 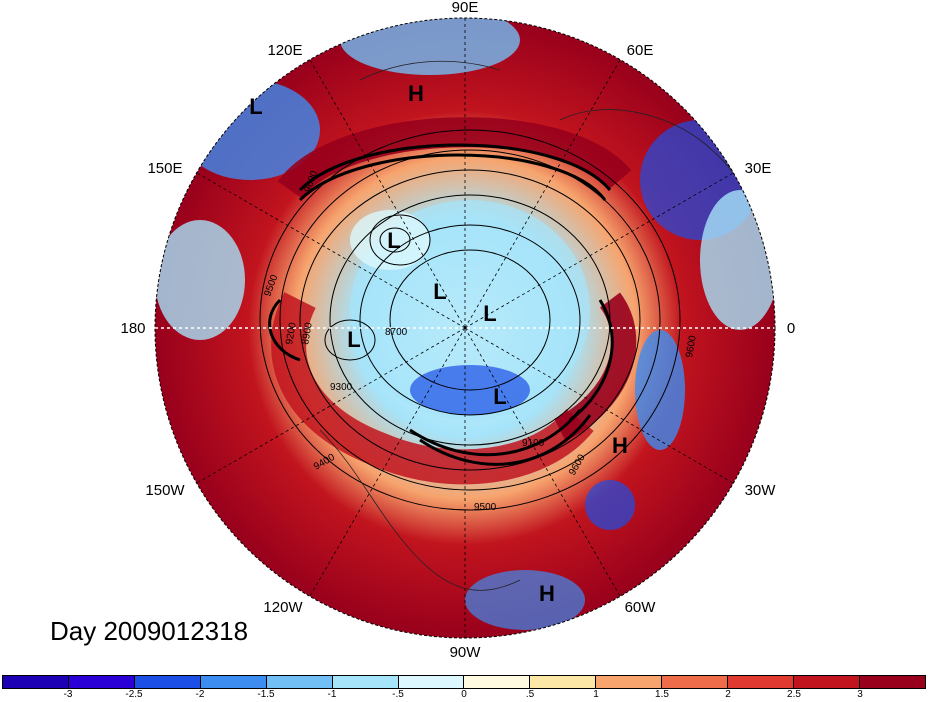 I want to click on lon-label-180: 180, so click(x=132, y=328).